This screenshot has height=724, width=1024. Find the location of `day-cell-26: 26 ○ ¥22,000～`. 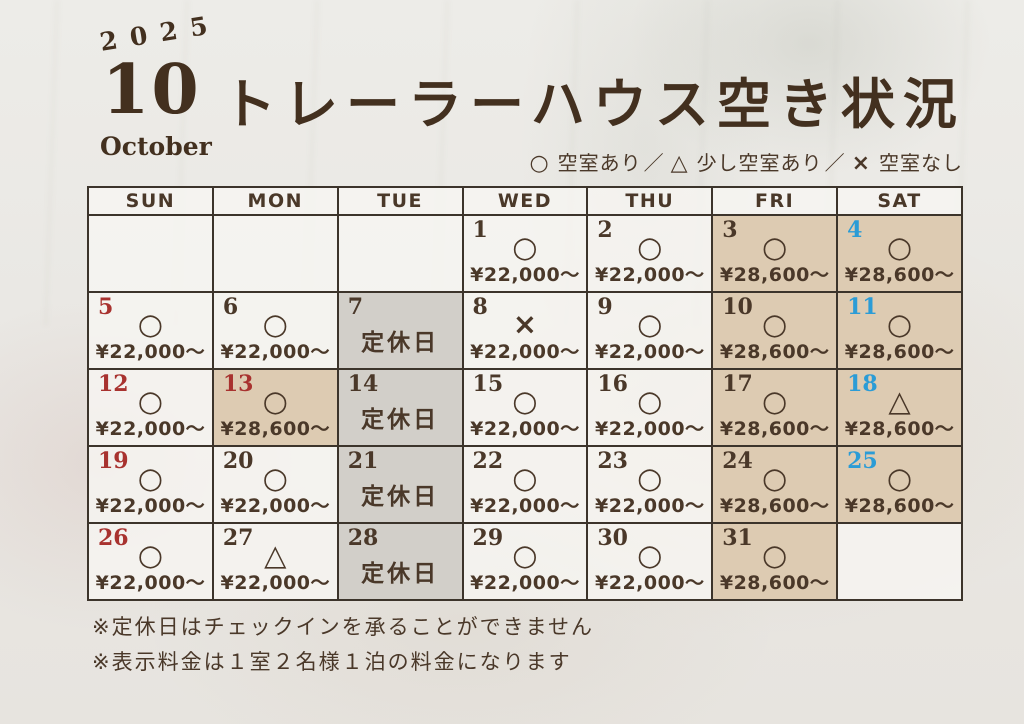

day-cell-26: 26 ○ ¥22,000～ is located at coordinates (150, 561).